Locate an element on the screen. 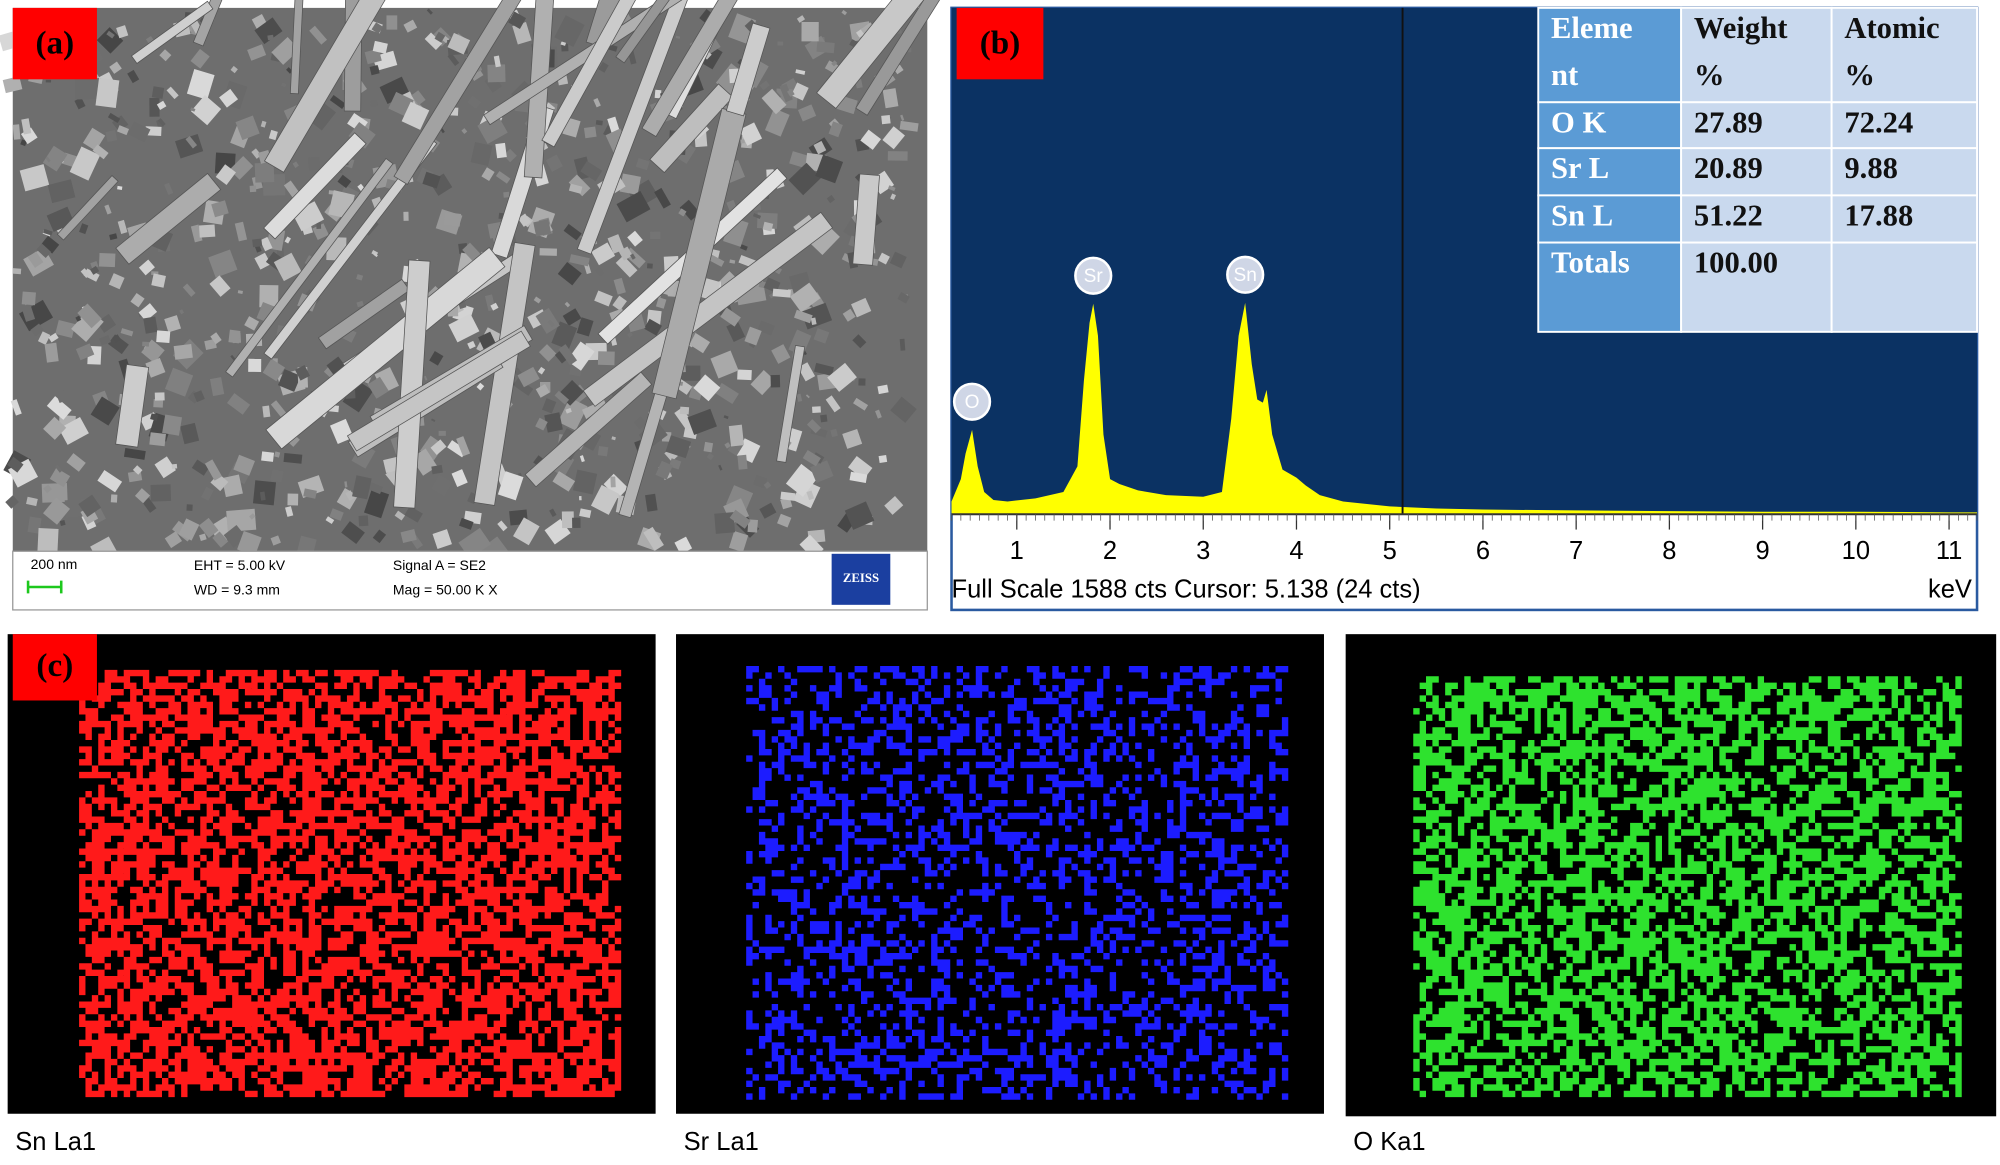 The width and height of the screenshot is (2000, 1165). x-tick-label: 10 is located at coordinates (1856, 551).